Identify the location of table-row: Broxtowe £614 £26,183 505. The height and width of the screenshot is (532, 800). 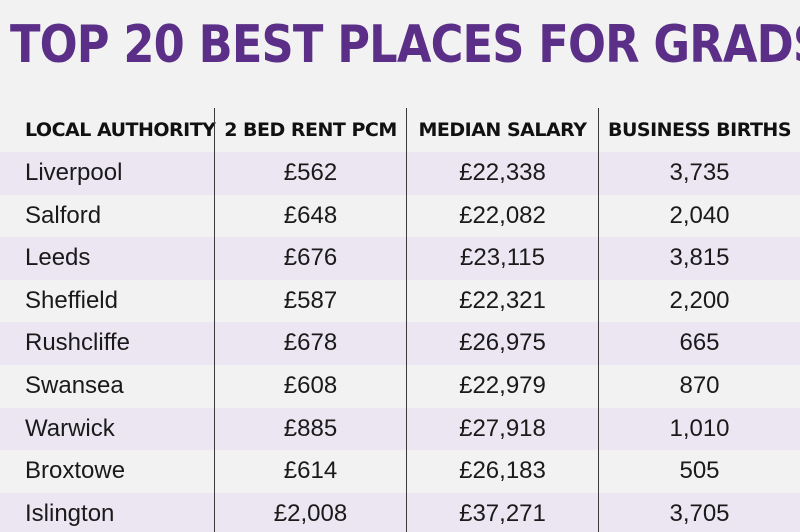
(400, 471).